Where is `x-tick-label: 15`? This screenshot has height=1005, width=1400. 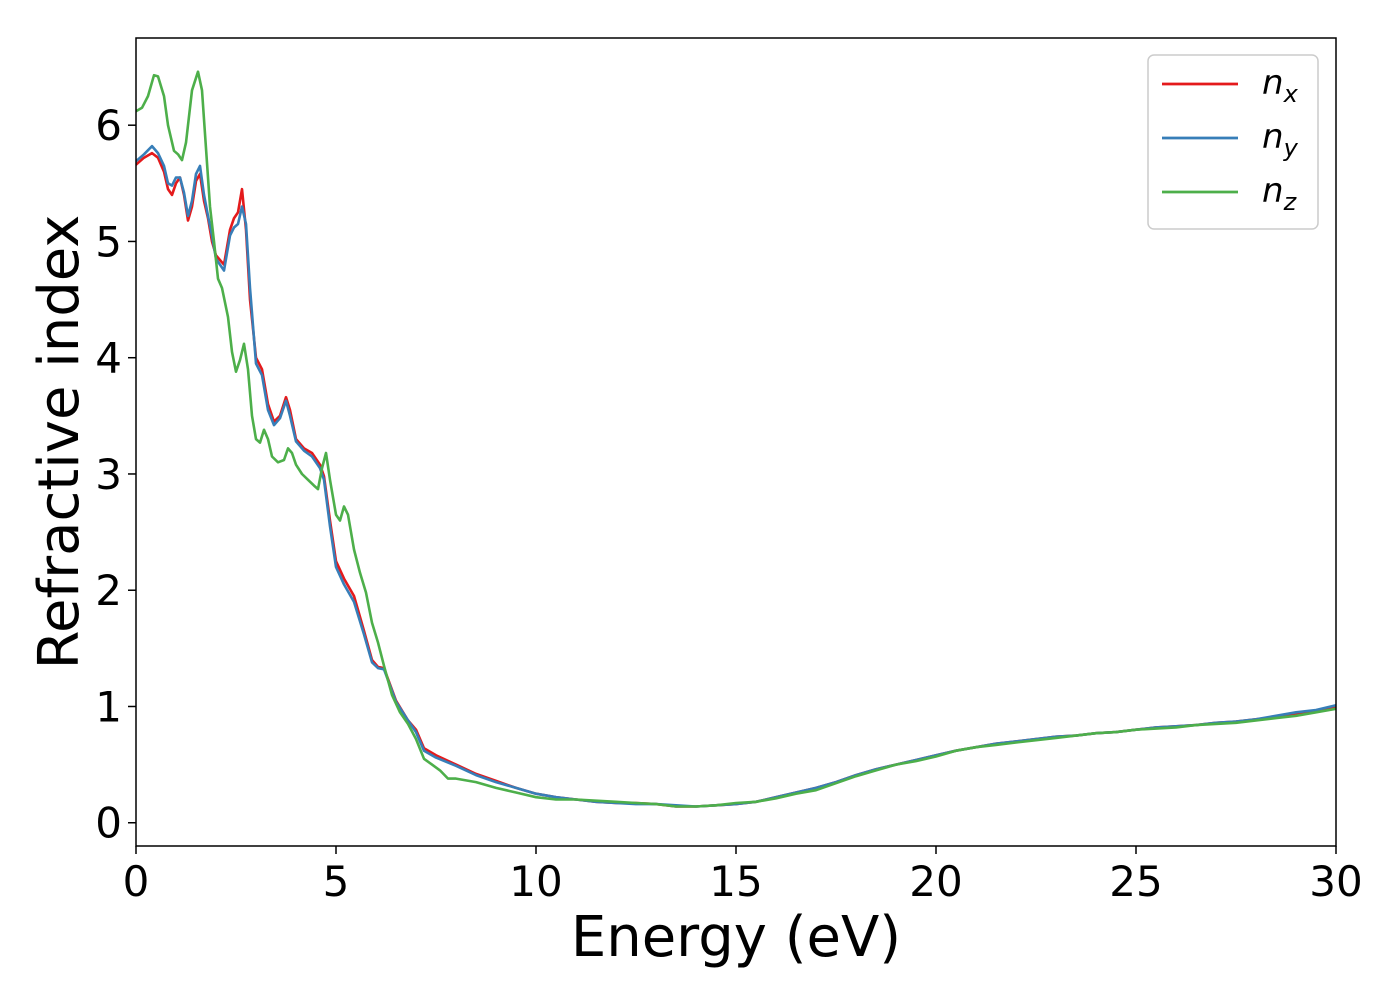 x-tick-label: 15 is located at coordinates (735, 881).